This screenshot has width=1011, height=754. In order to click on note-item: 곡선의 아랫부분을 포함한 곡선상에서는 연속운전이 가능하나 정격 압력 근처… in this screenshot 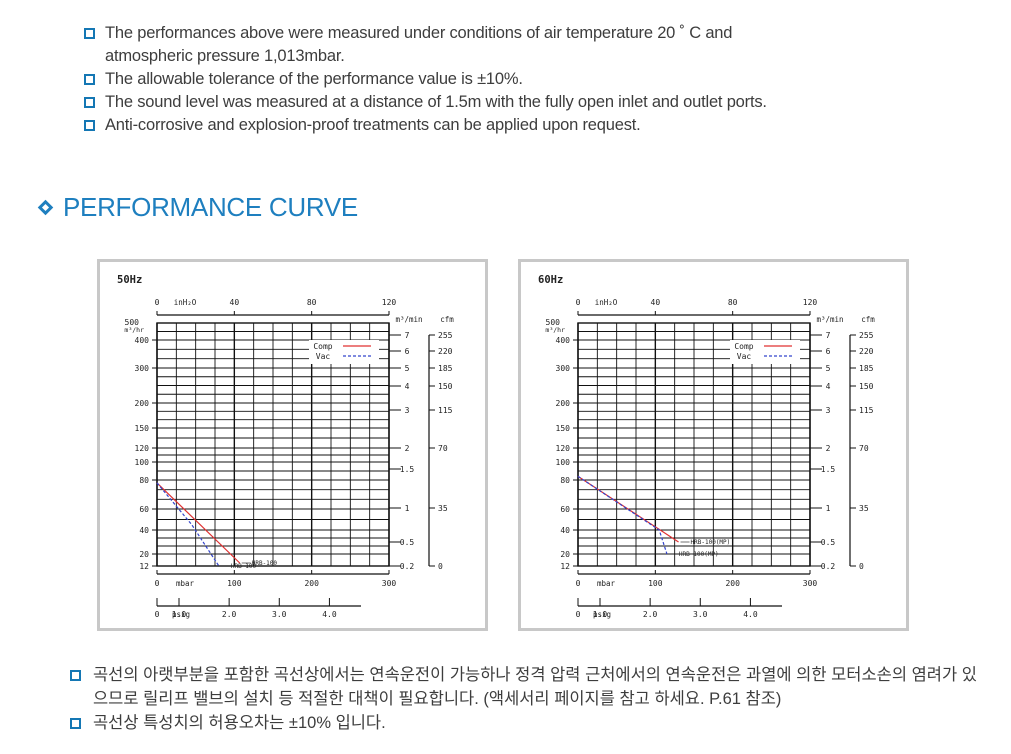, I will do `click(525, 687)`.